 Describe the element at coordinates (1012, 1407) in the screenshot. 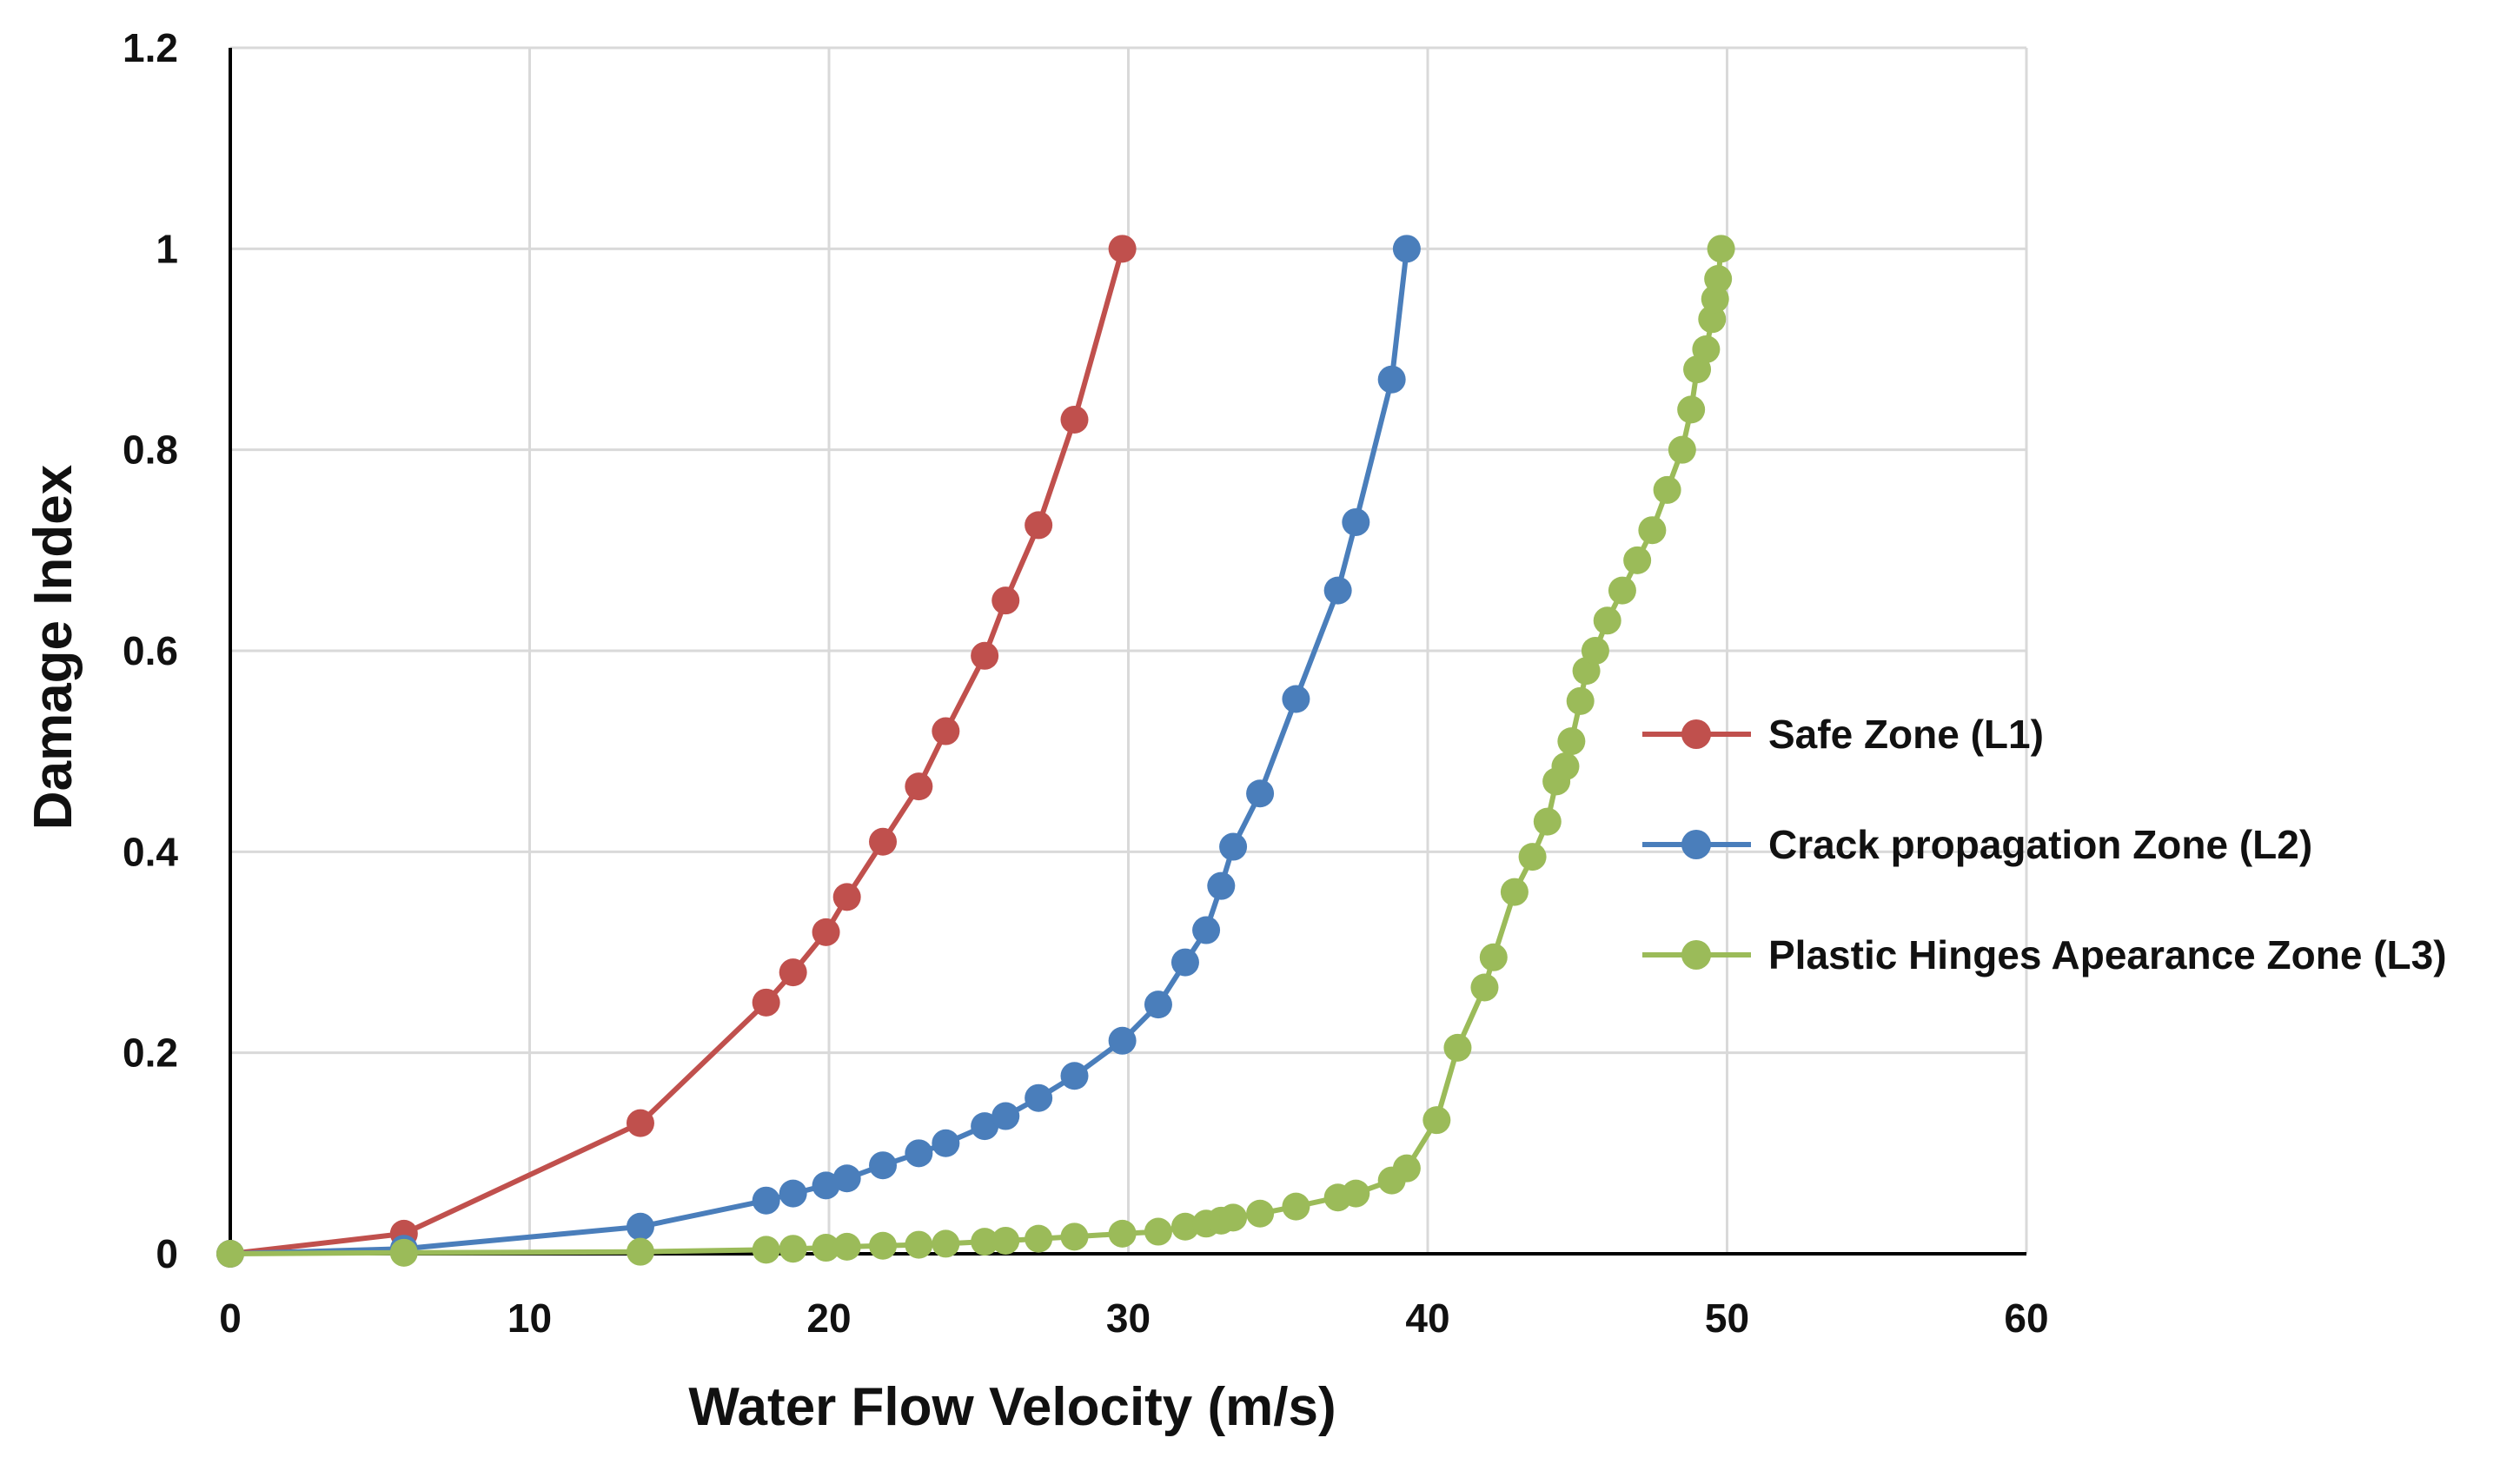

I see `x-axis-title: Water Flow Velocity (m/s)` at that location.